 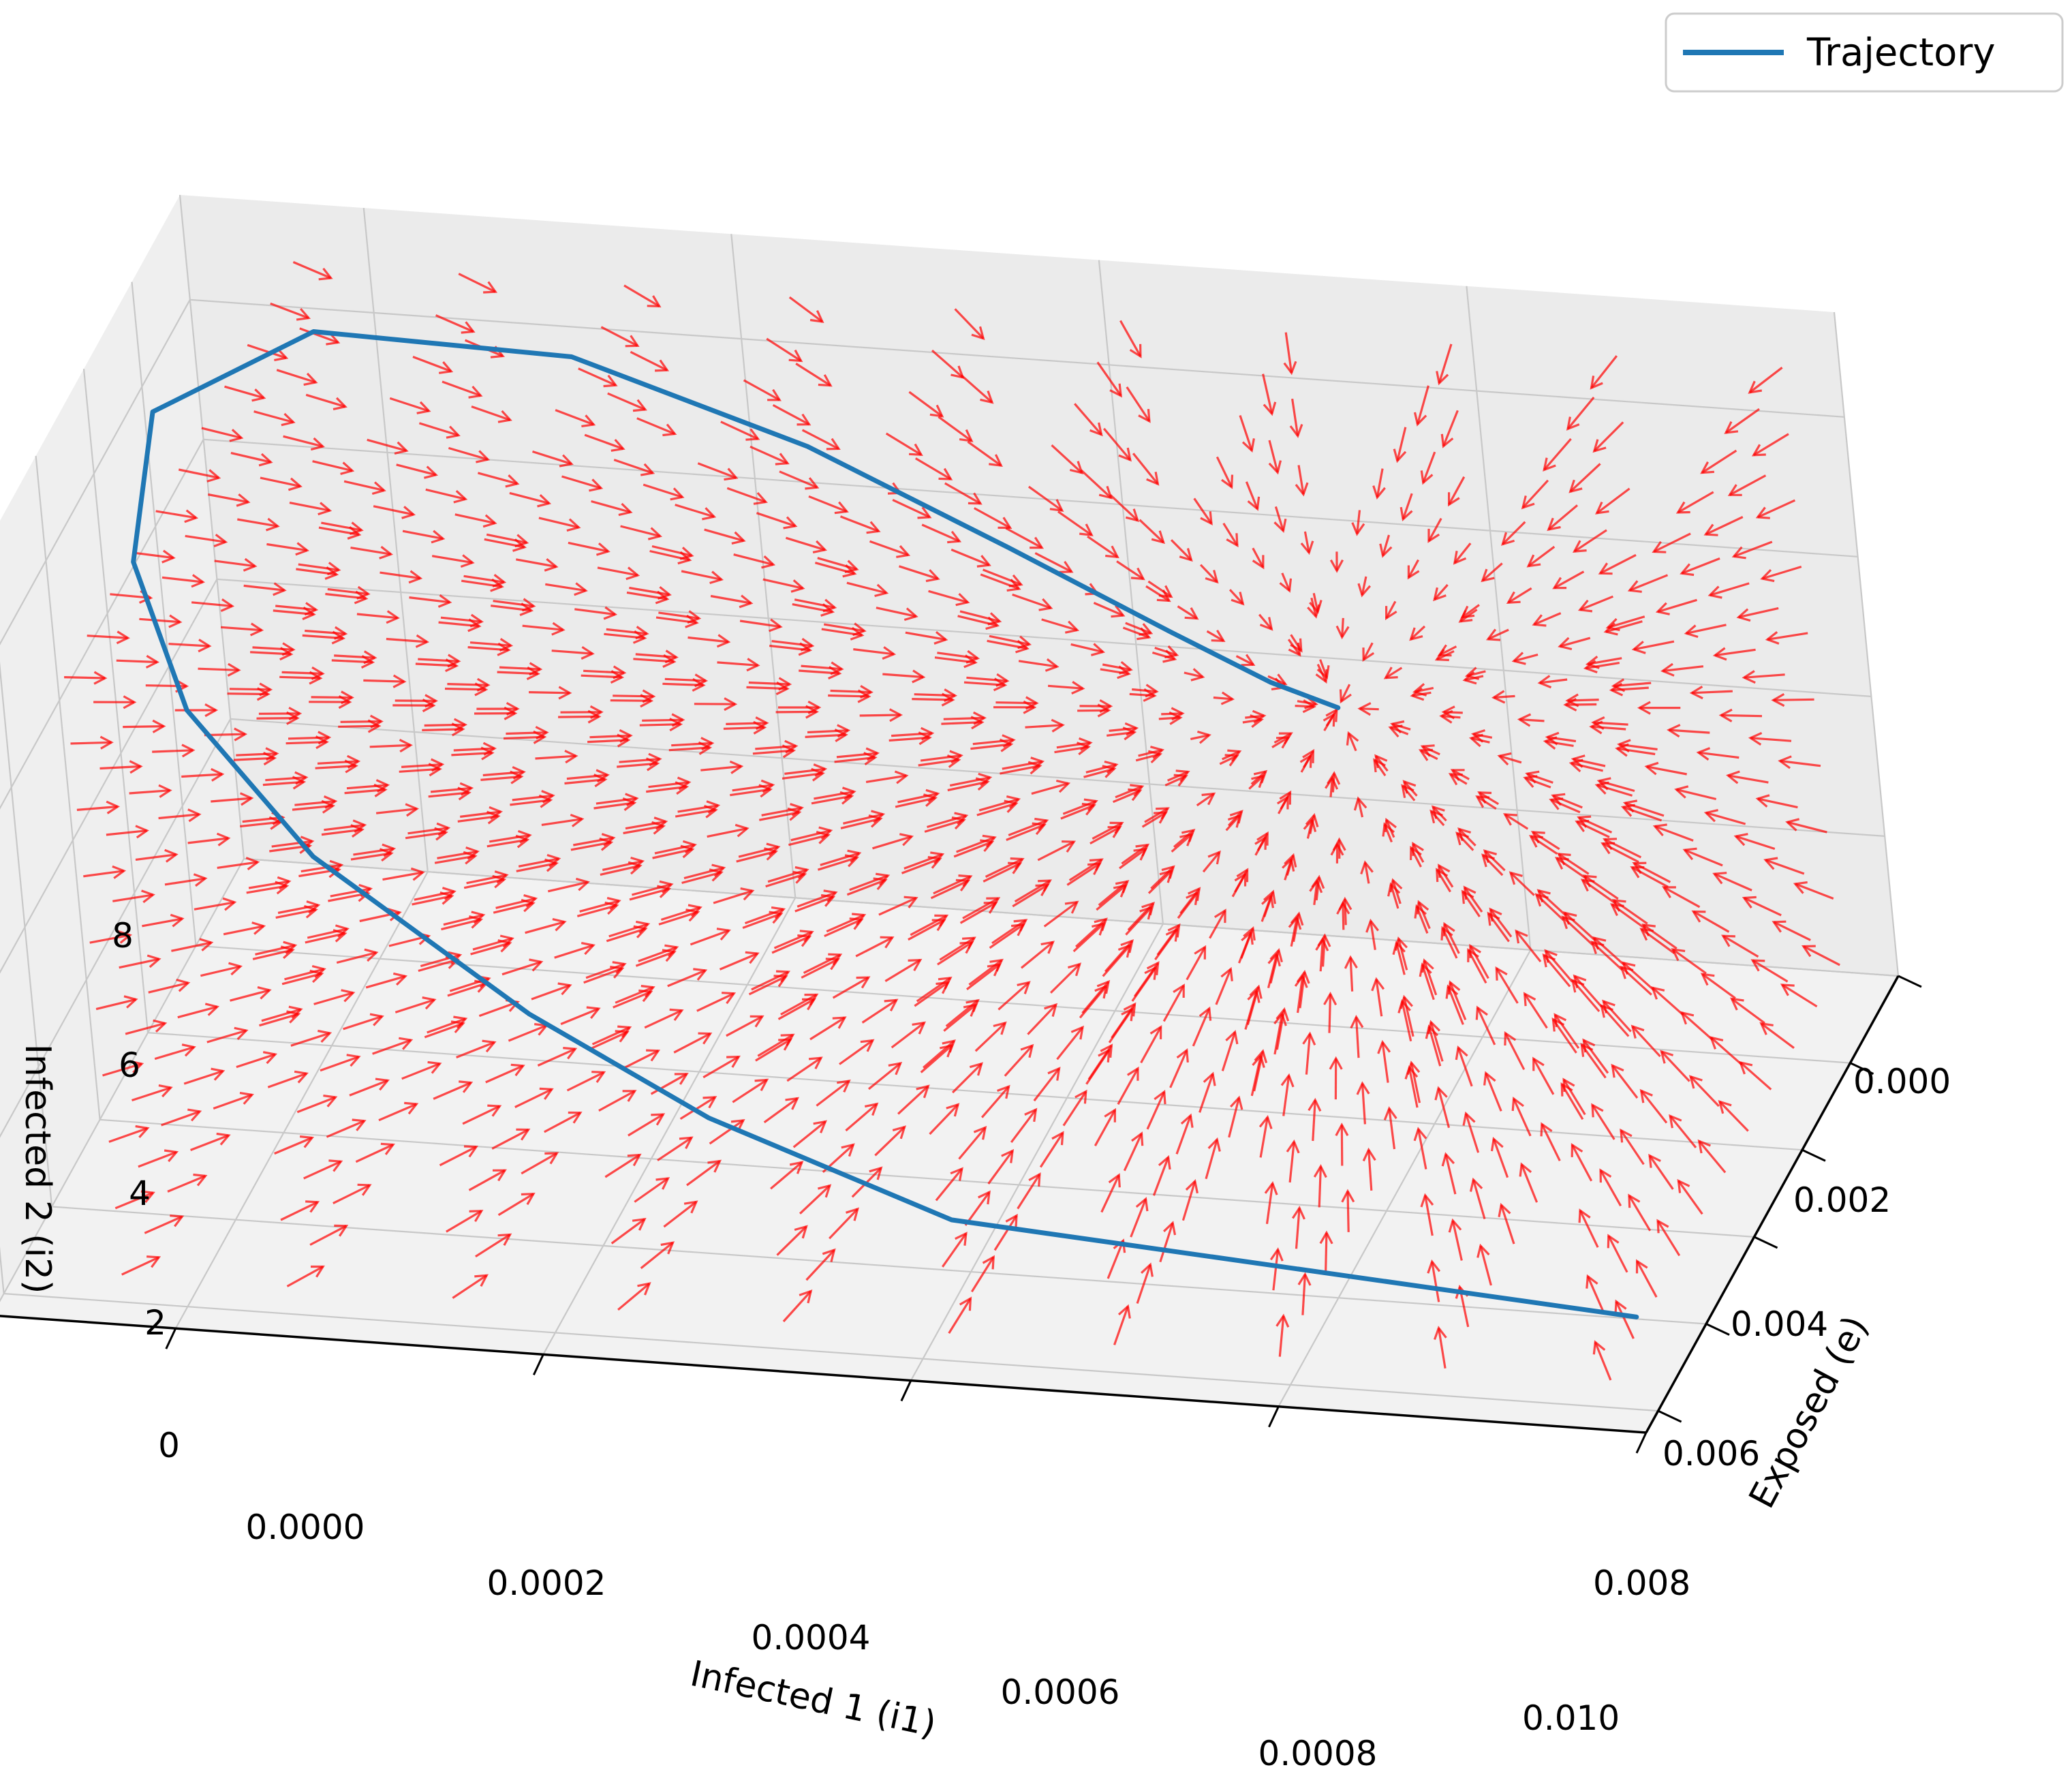 What do you see at coordinates (812, 1638) in the screenshot?
I see `x-tick-label-2: 0.0004` at bounding box center [812, 1638].